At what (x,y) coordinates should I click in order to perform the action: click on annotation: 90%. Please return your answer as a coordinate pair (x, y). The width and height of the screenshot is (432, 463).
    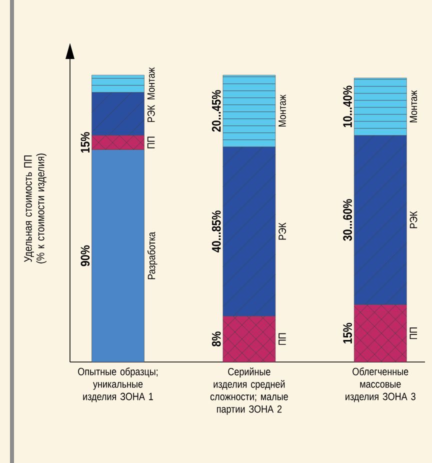
    Looking at the image, I should click on (85, 255).